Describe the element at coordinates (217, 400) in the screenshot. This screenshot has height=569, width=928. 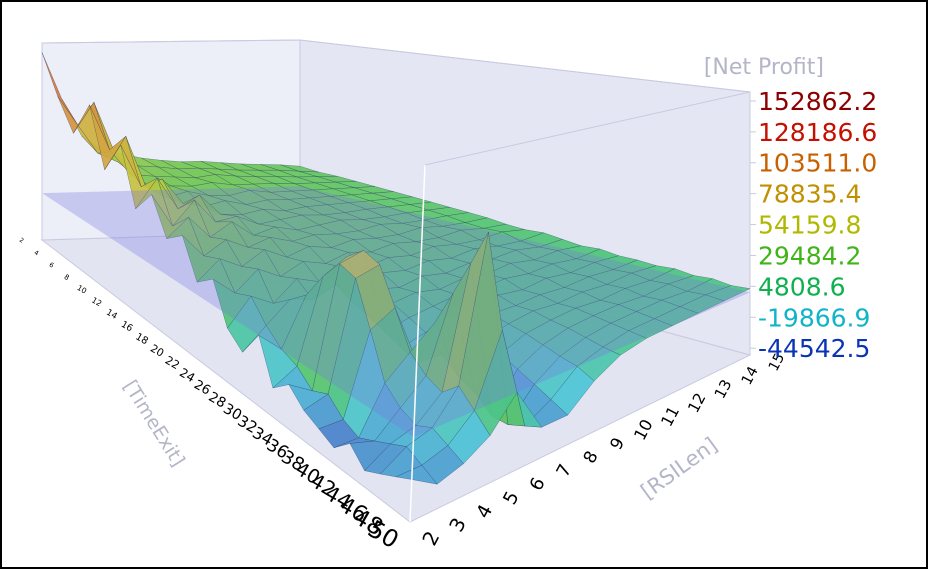
I see `x-tick-label: 28` at that location.